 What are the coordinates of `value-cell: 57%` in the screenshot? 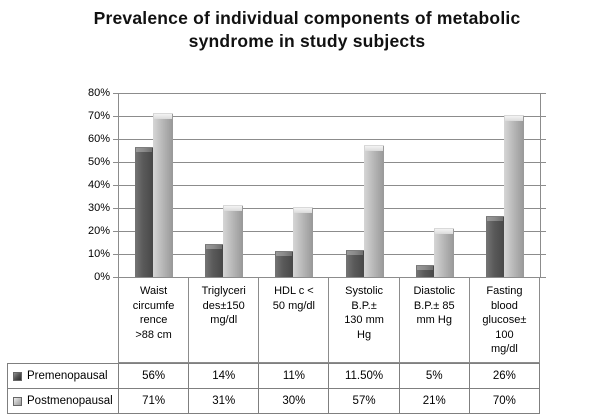 It's located at (364, 401).